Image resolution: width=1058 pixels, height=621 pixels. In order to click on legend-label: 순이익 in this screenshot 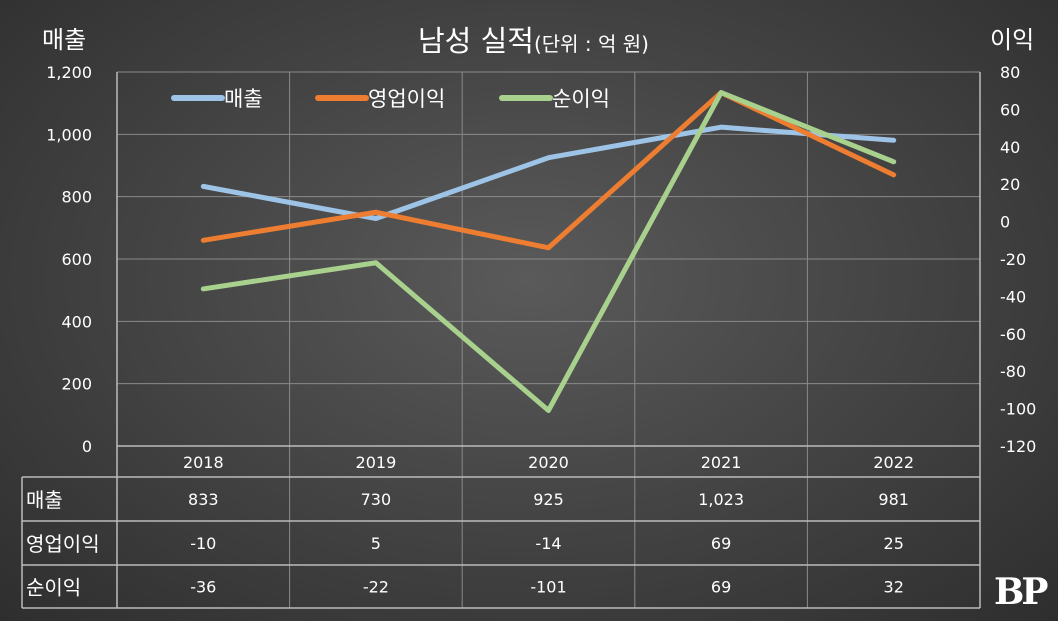, I will do `click(581, 99)`.